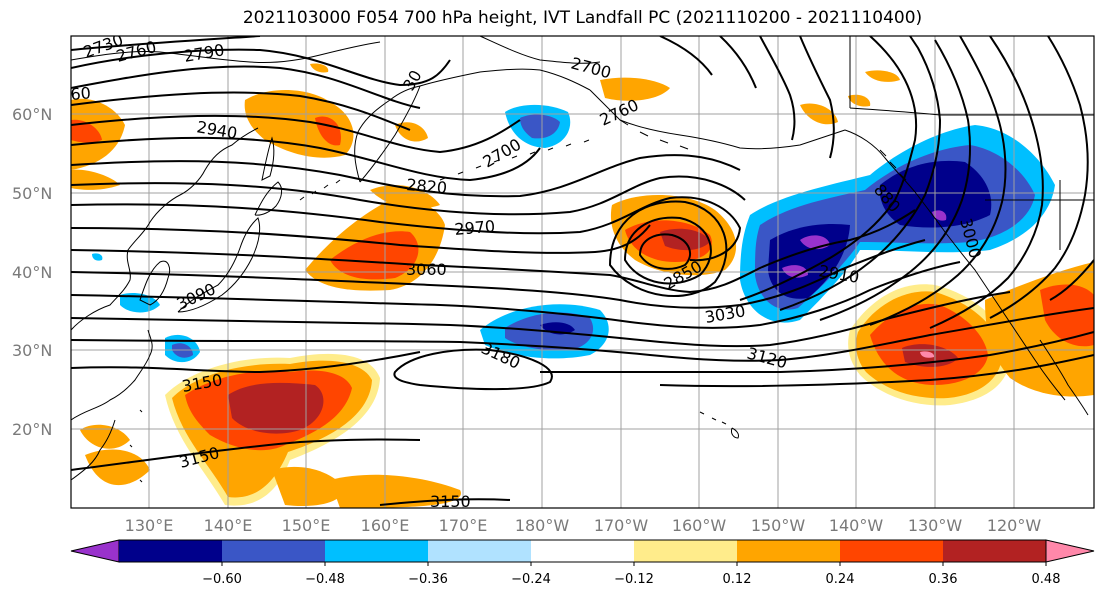 Image resolution: width=1105 pixels, height=601 pixels. I want to click on lon-label: 140°E, so click(228, 525).